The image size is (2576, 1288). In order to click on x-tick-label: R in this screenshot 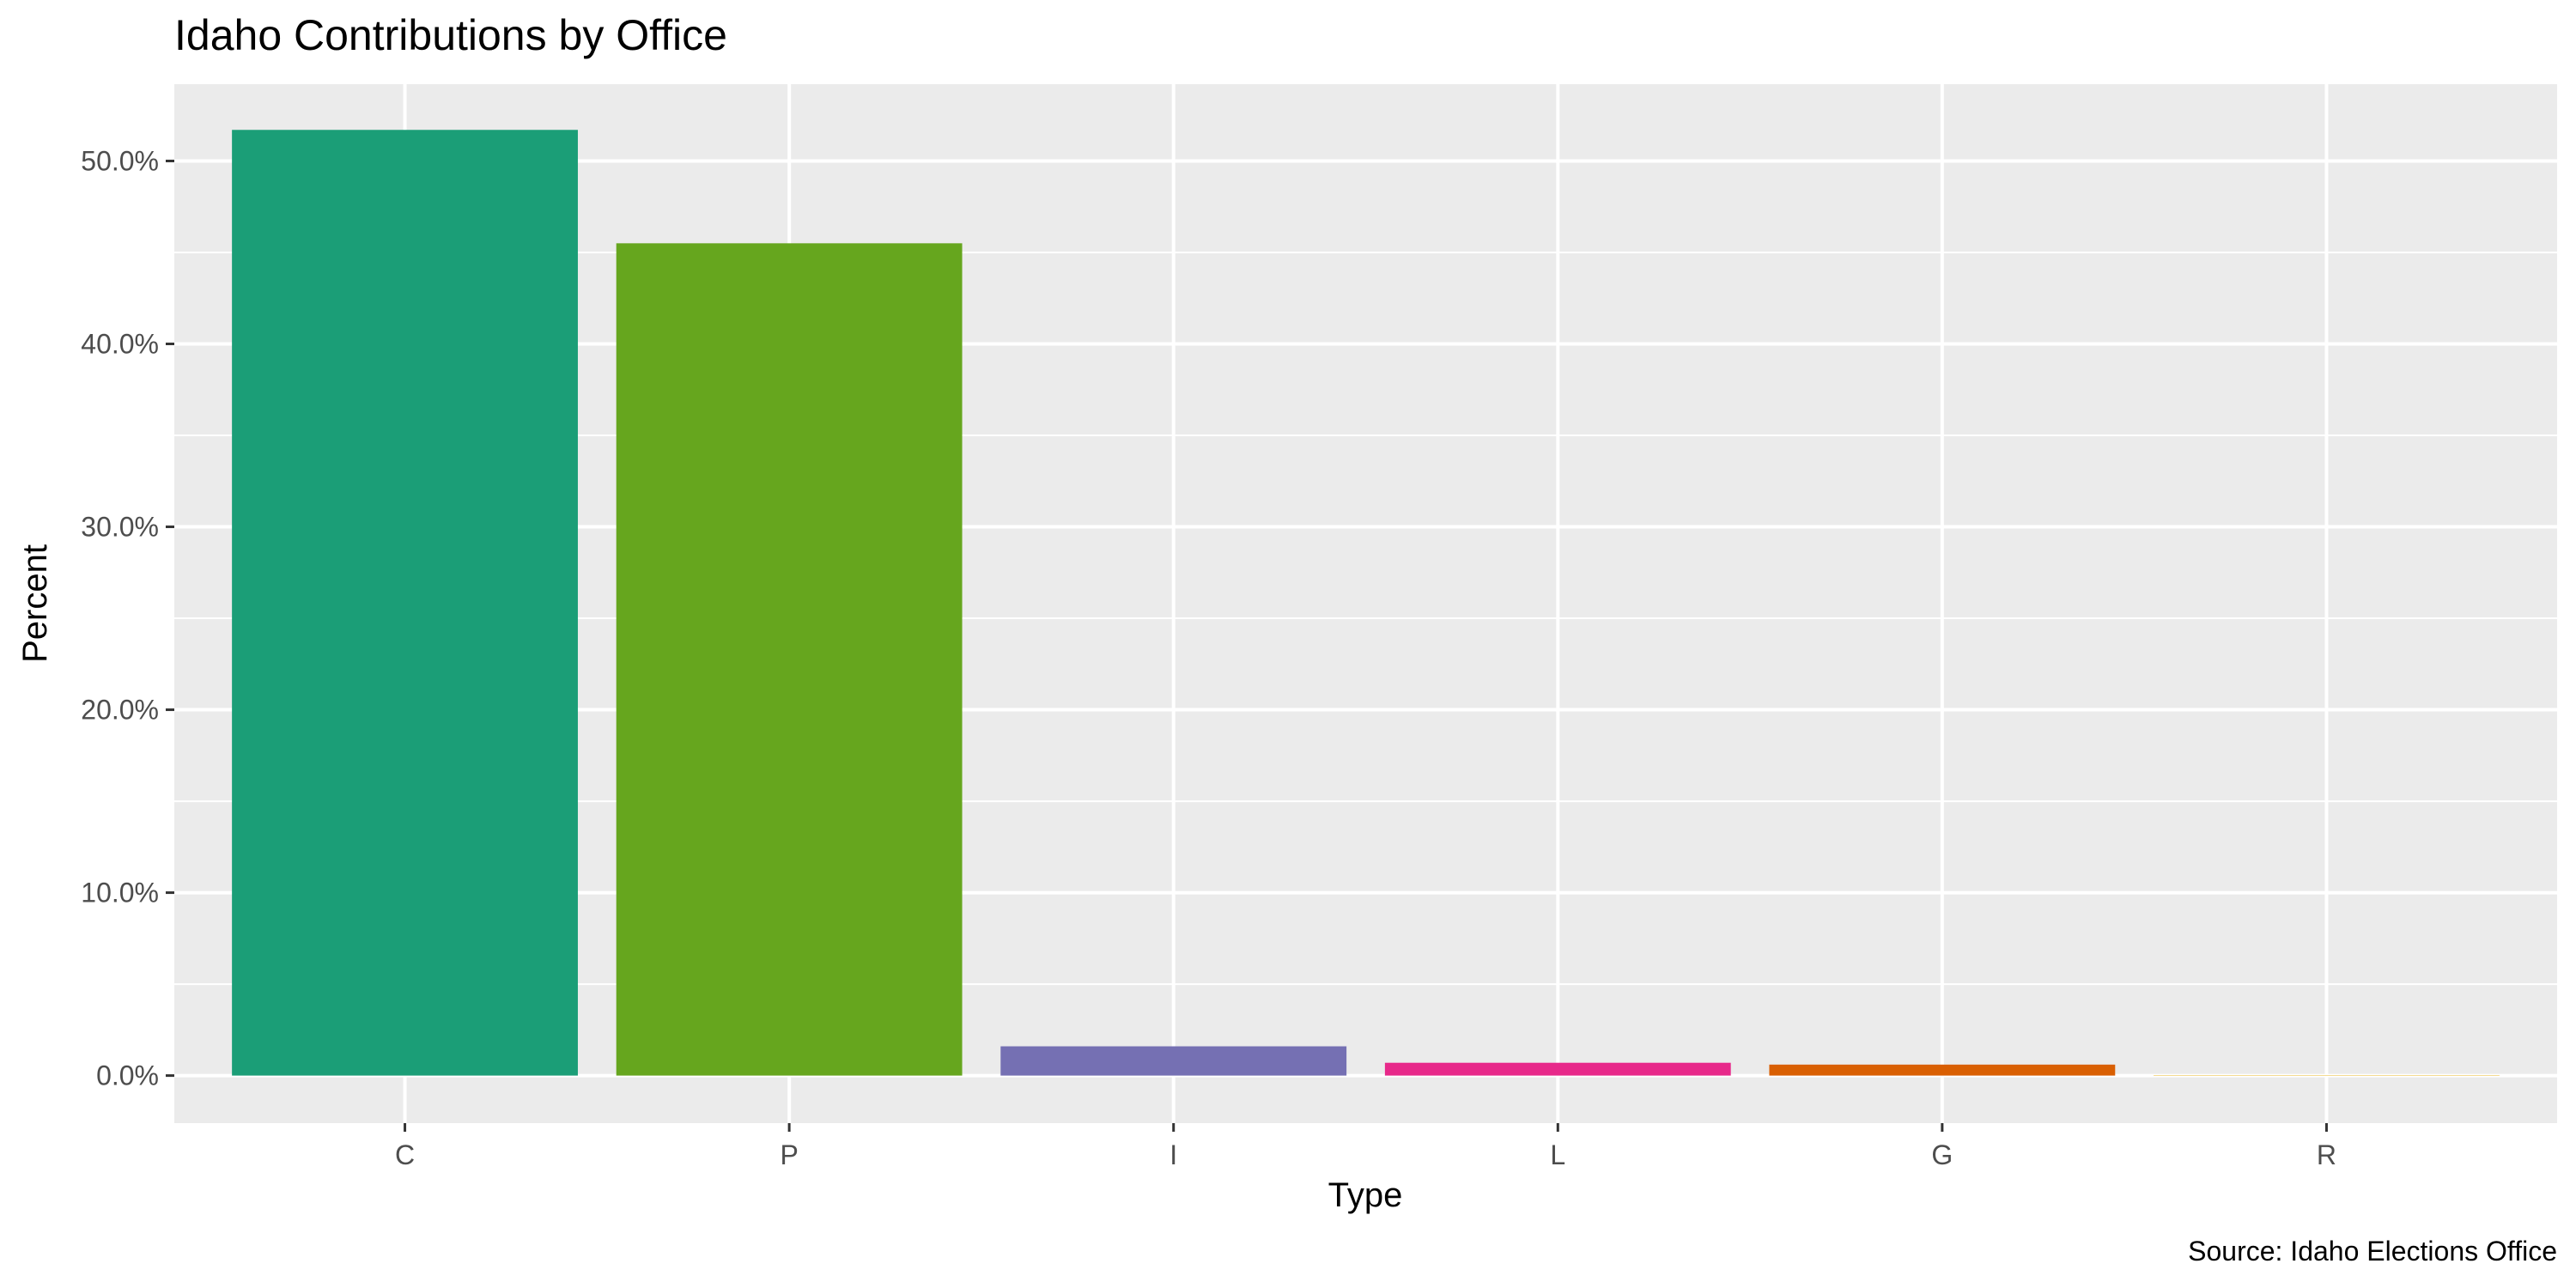, I will do `click(2326, 1155)`.